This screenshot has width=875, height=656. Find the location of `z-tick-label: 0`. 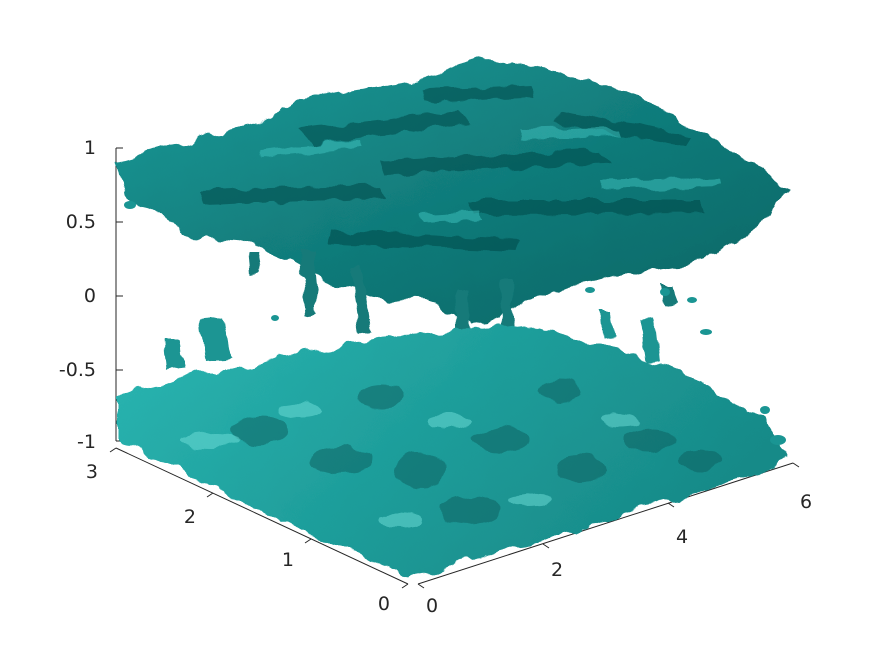

z-tick-label: 0 is located at coordinates (90, 296).